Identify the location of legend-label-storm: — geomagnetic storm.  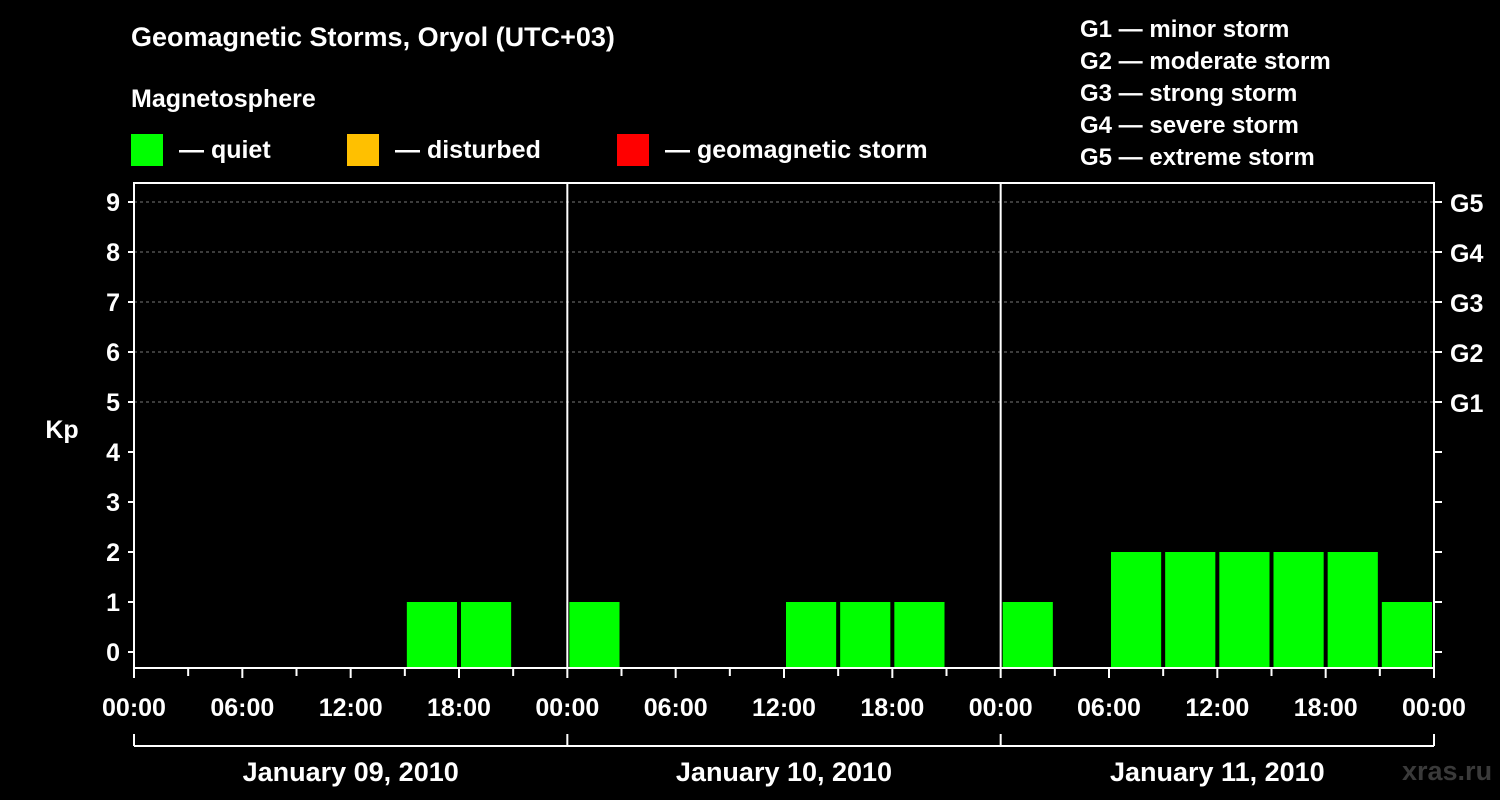
(796, 149).